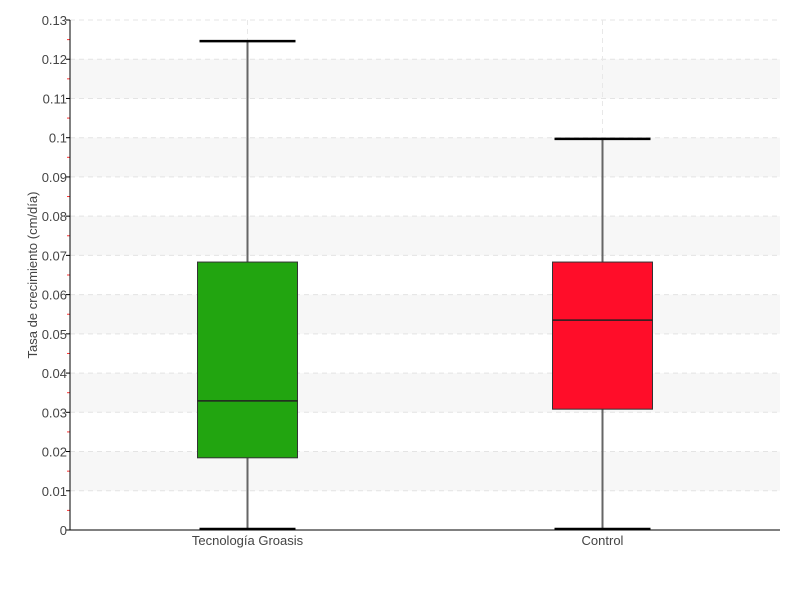 The image size is (800, 600). Describe the element at coordinates (603, 540) in the screenshot. I see `x-tick-label: Control` at that location.